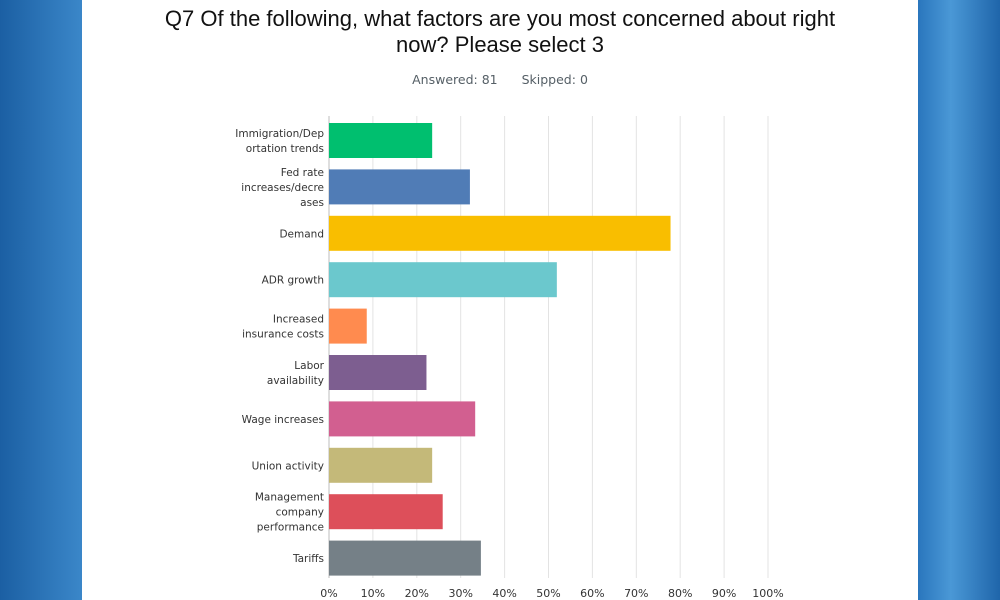  What do you see at coordinates (724, 593) in the screenshot?
I see `x-tick-label: 90%` at bounding box center [724, 593].